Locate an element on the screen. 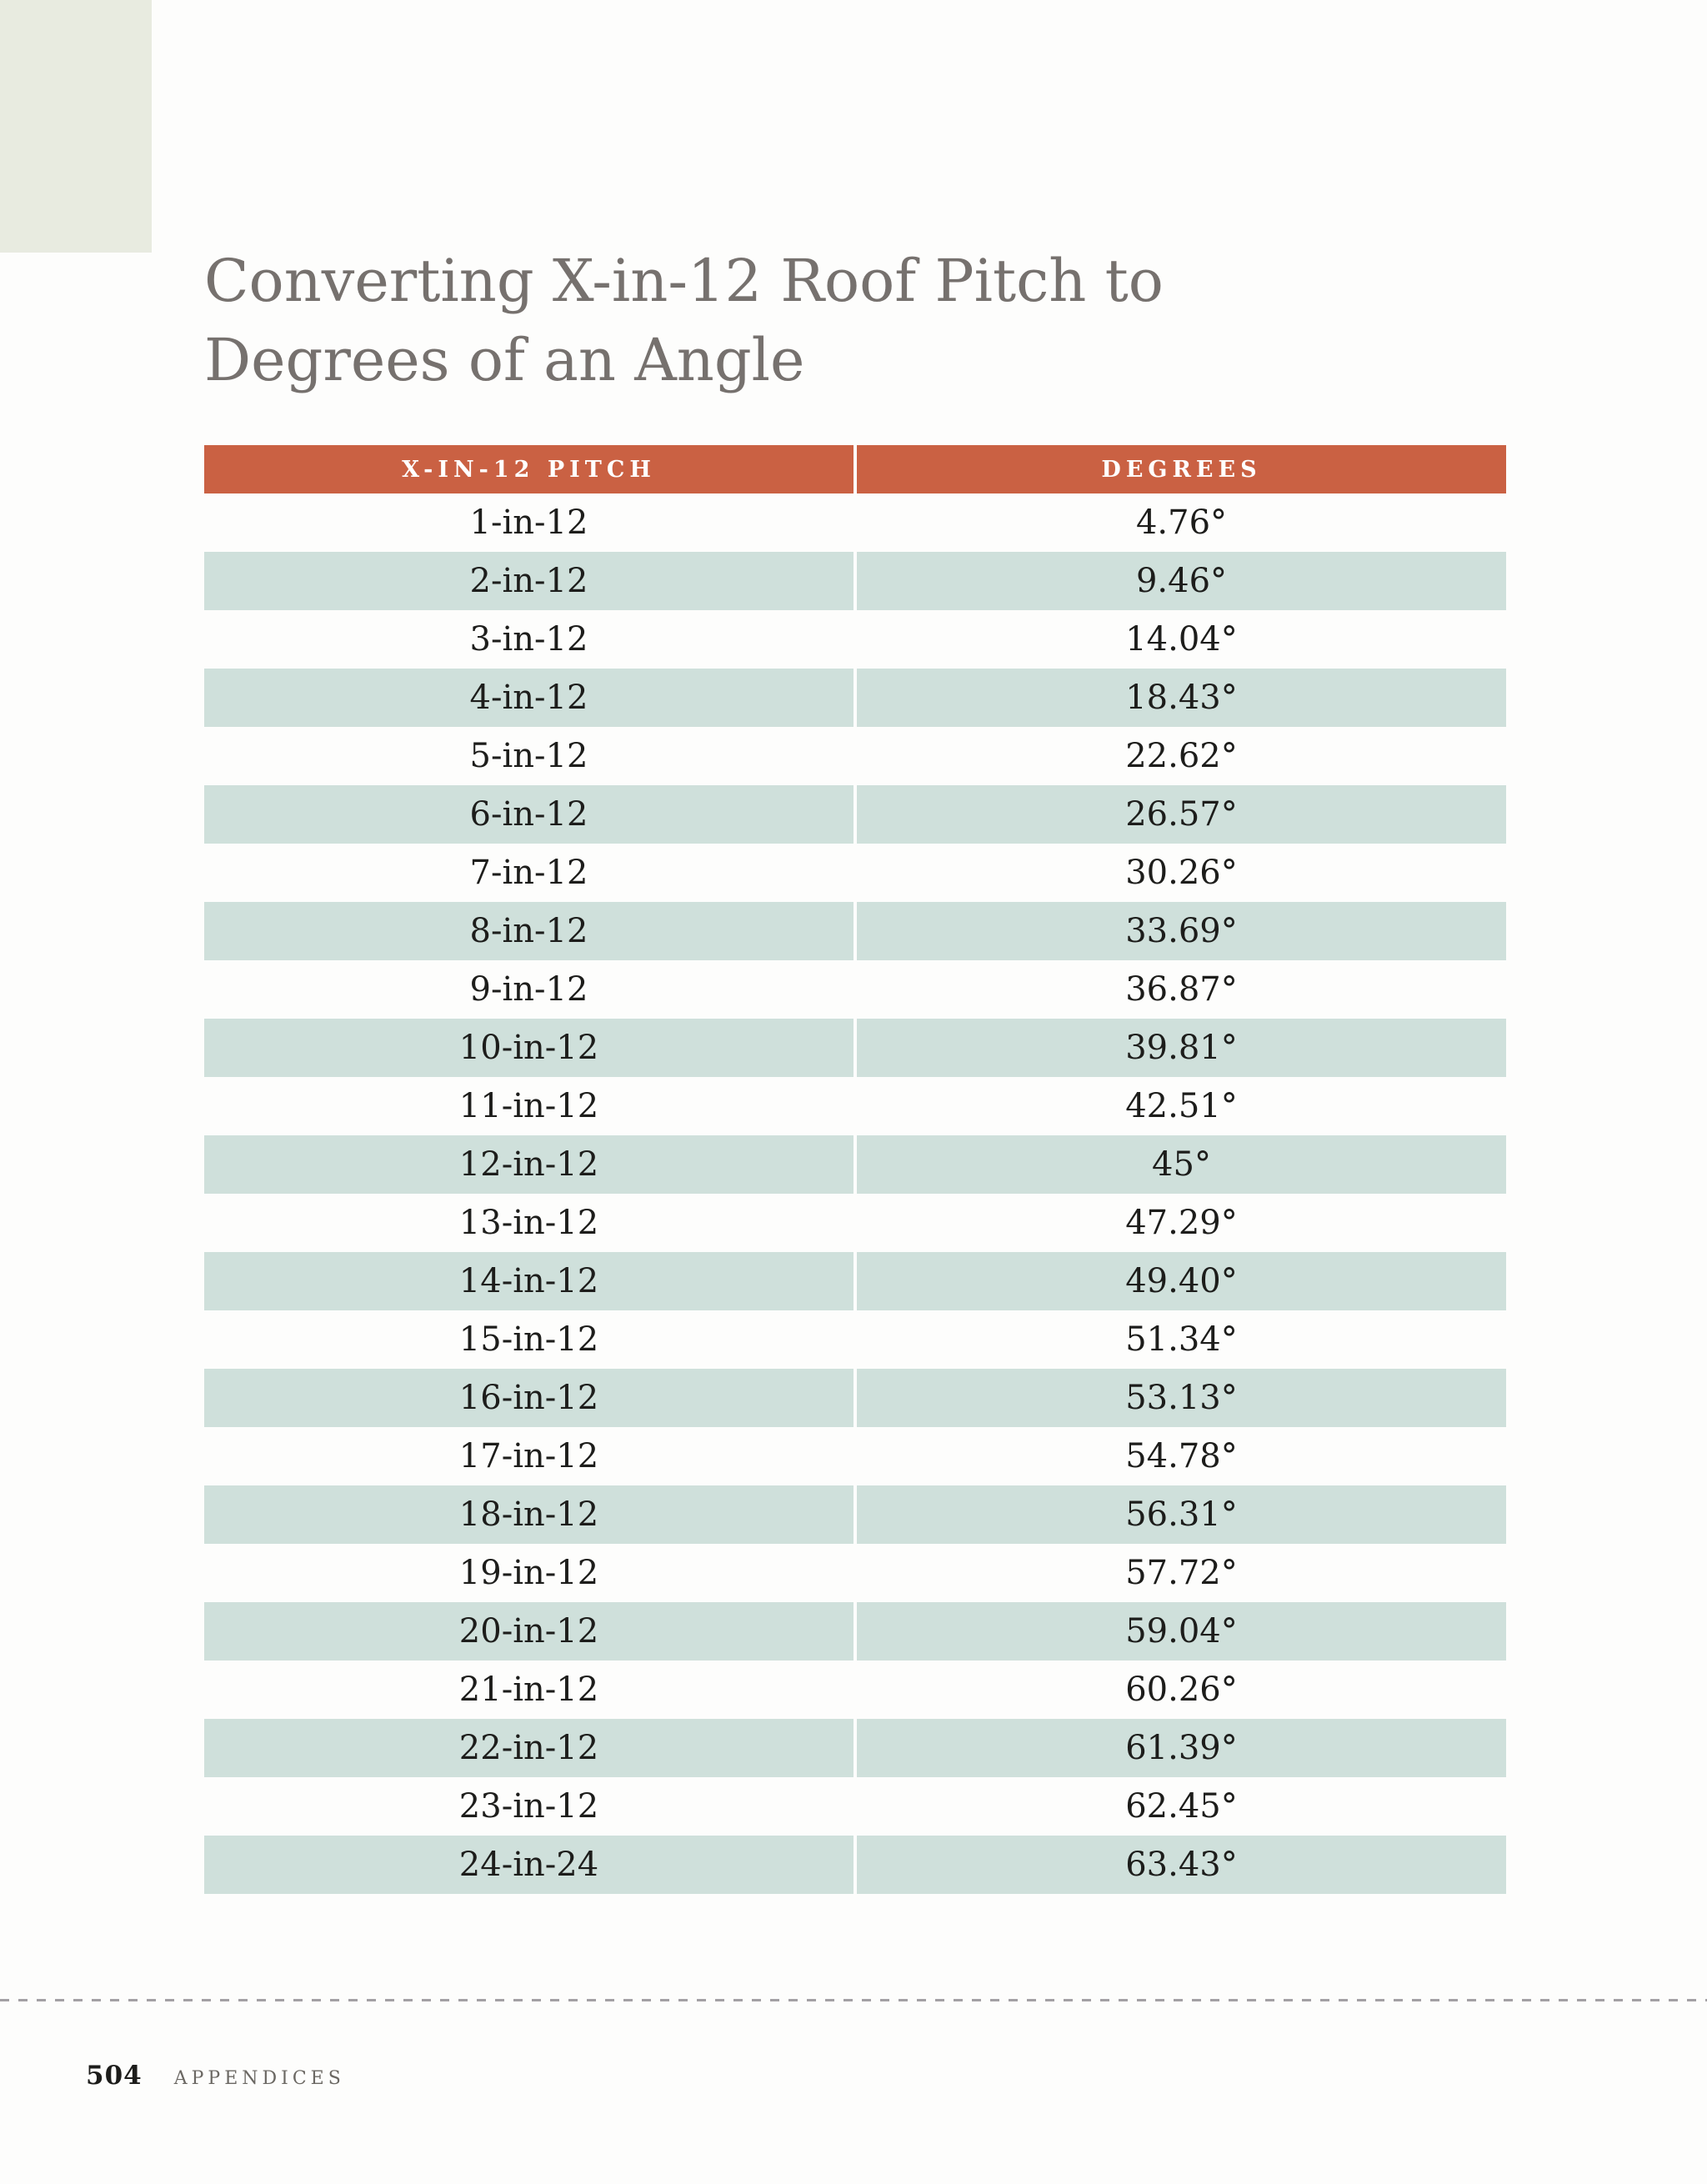 Image resolution: width=1707 pixels, height=2184 pixels. pitch-cell: 5-in-12 is located at coordinates (528, 756).